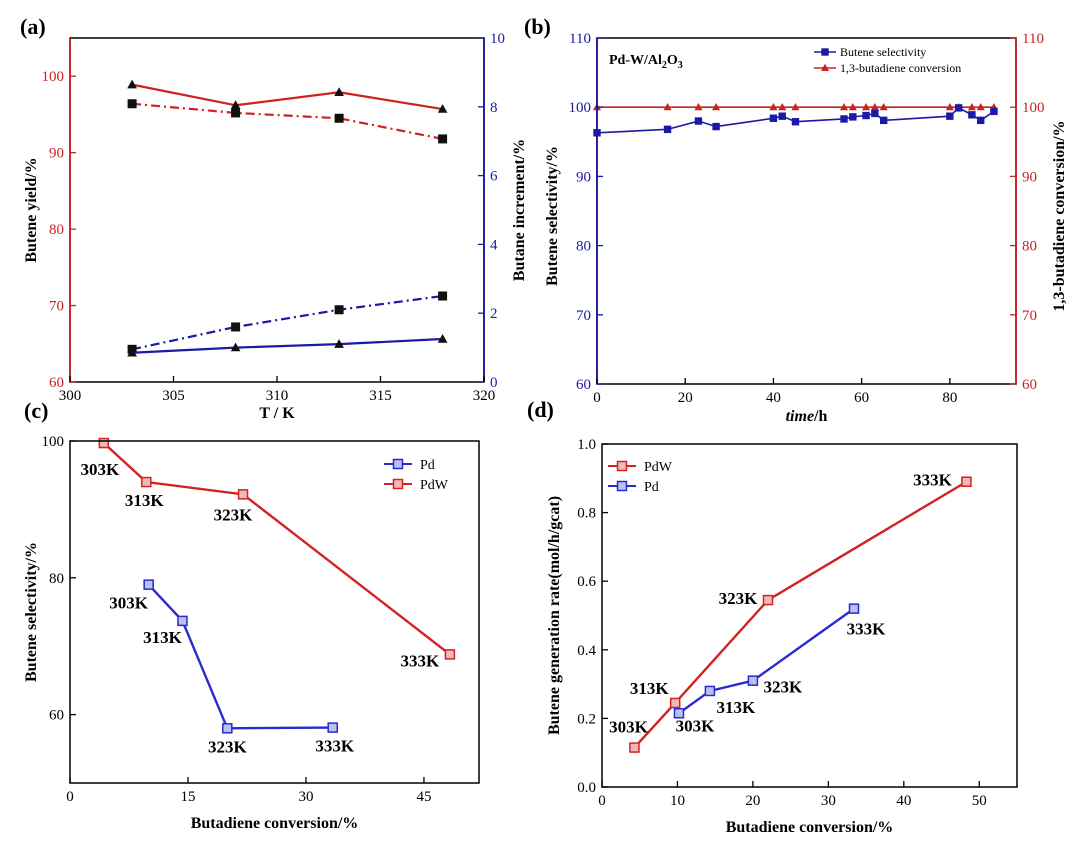 The image size is (1080, 863). I want to click on c-point-label-Pd: 313K, so click(163, 637).